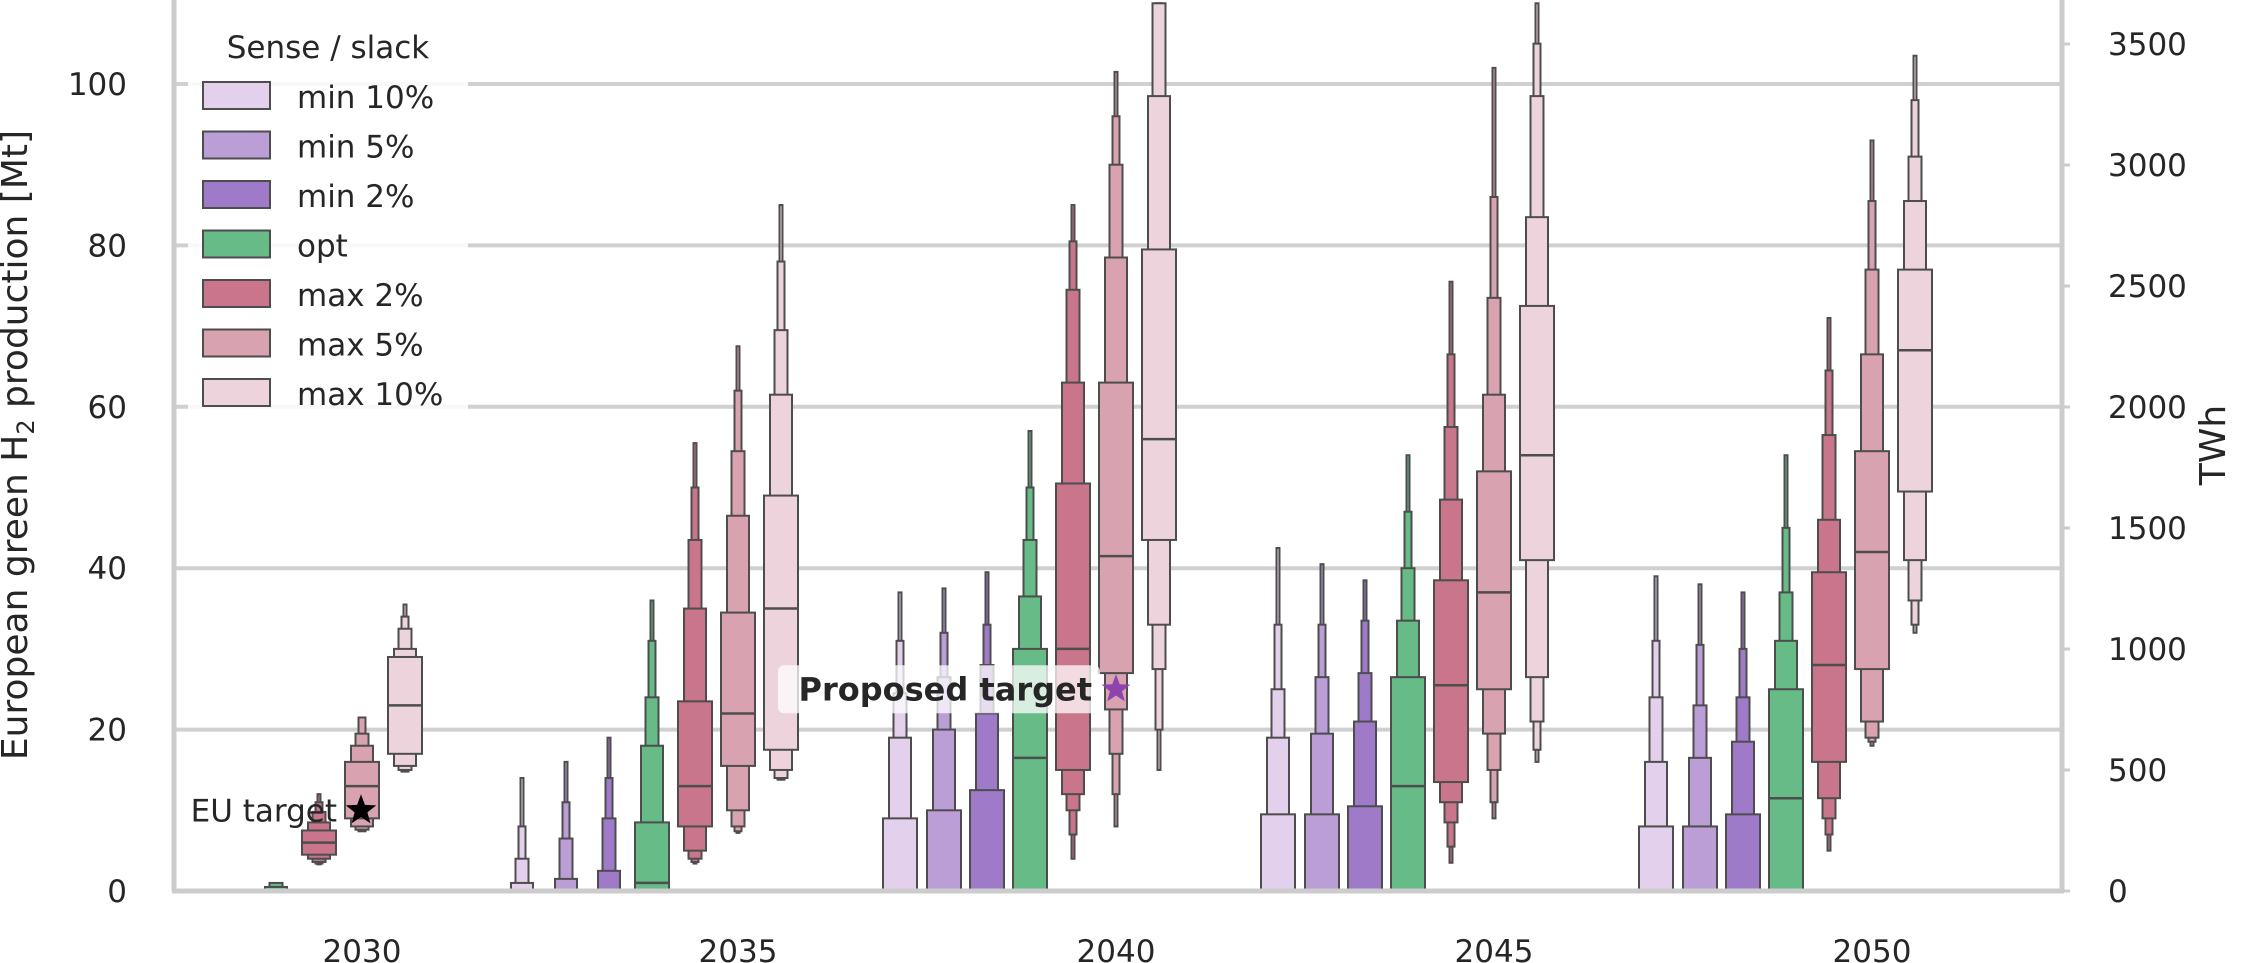 This screenshot has height=963, width=2244. Describe the element at coordinates (370, 395) in the screenshot. I see `legend-label: max 10%` at that location.